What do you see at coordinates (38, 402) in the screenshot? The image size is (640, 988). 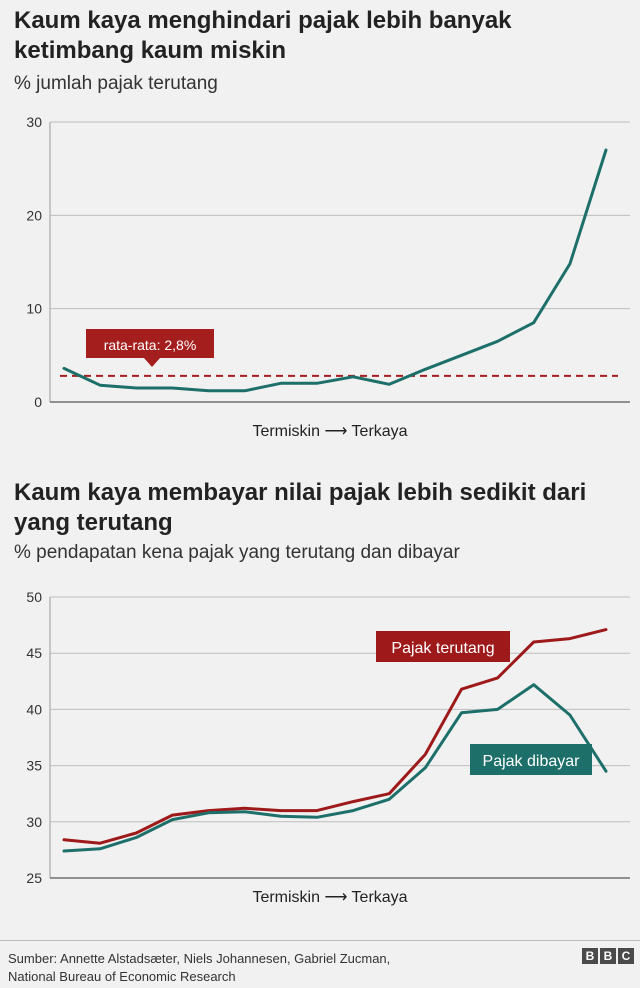 I see `y-tick-label: 0` at bounding box center [38, 402].